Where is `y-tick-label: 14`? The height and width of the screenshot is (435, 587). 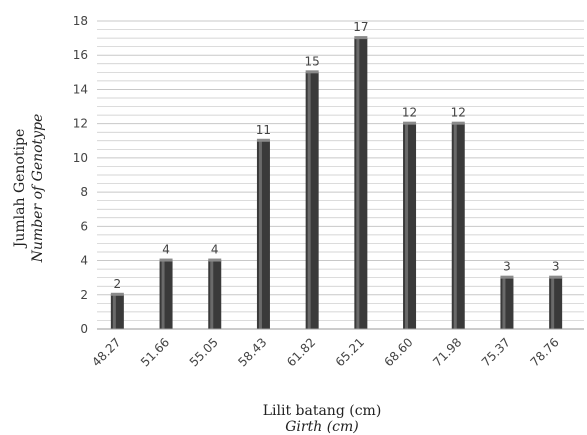
y-tick-label: 14 is located at coordinates (80, 89).